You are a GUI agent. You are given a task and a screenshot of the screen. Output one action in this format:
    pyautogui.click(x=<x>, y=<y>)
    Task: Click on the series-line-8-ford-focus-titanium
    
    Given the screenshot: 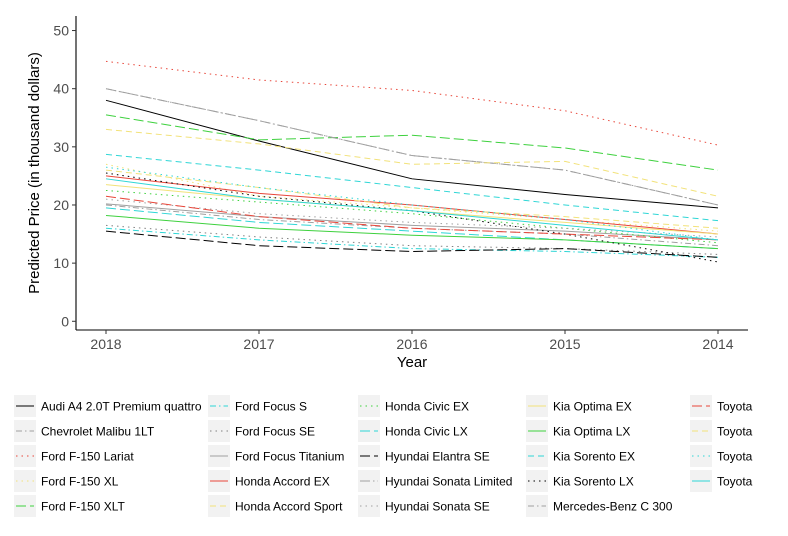 What is the action you would take?
    pyautogui.click(x=412, y=222)
    